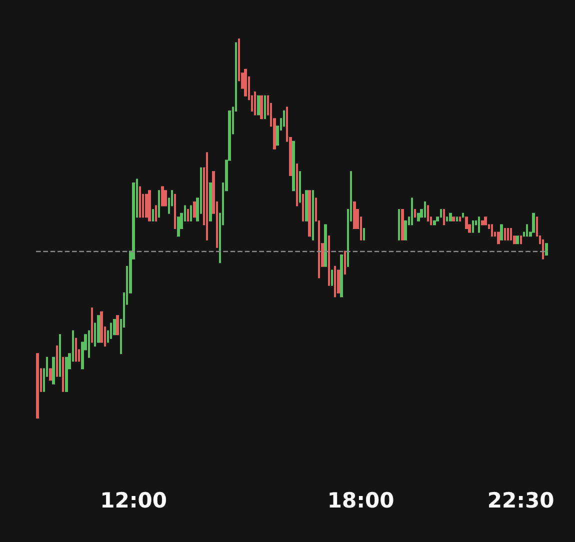  Describe the element at coordinates (134, 500) in the screenshot. I see `x-tick-label: 12:00` at that location.